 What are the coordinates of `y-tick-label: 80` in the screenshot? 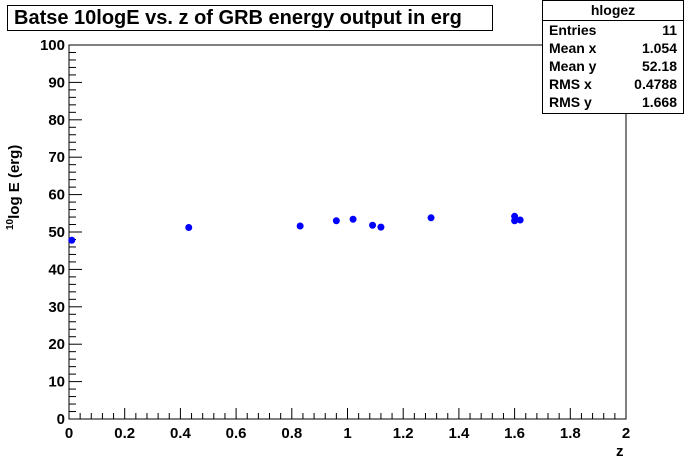 It's located at (56, 120).